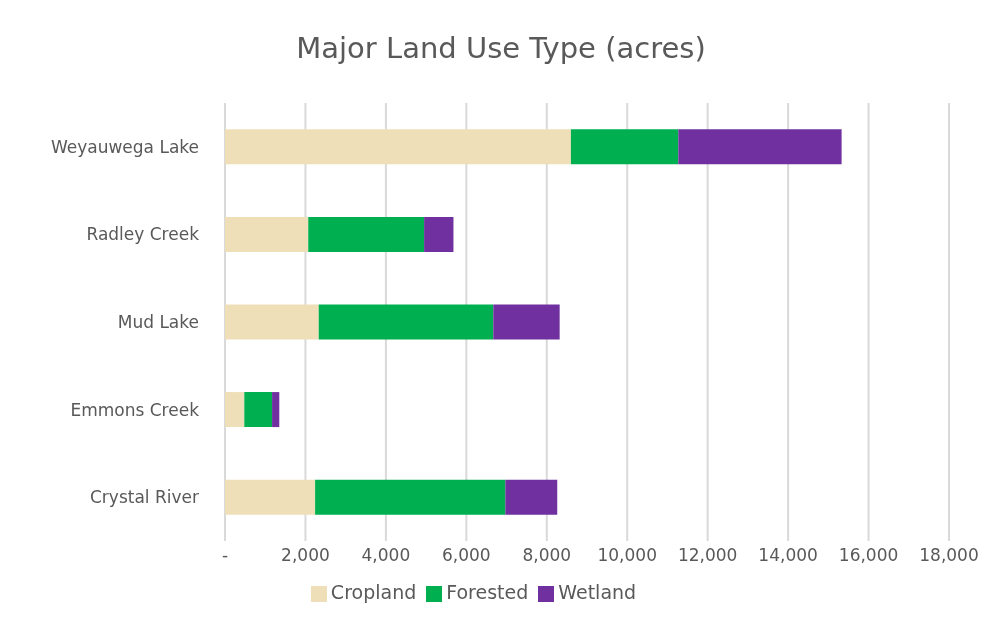  Describe the element at coordinates (547, 555) in the screenshot. I see `x-tick-label: 8,000` at that location.